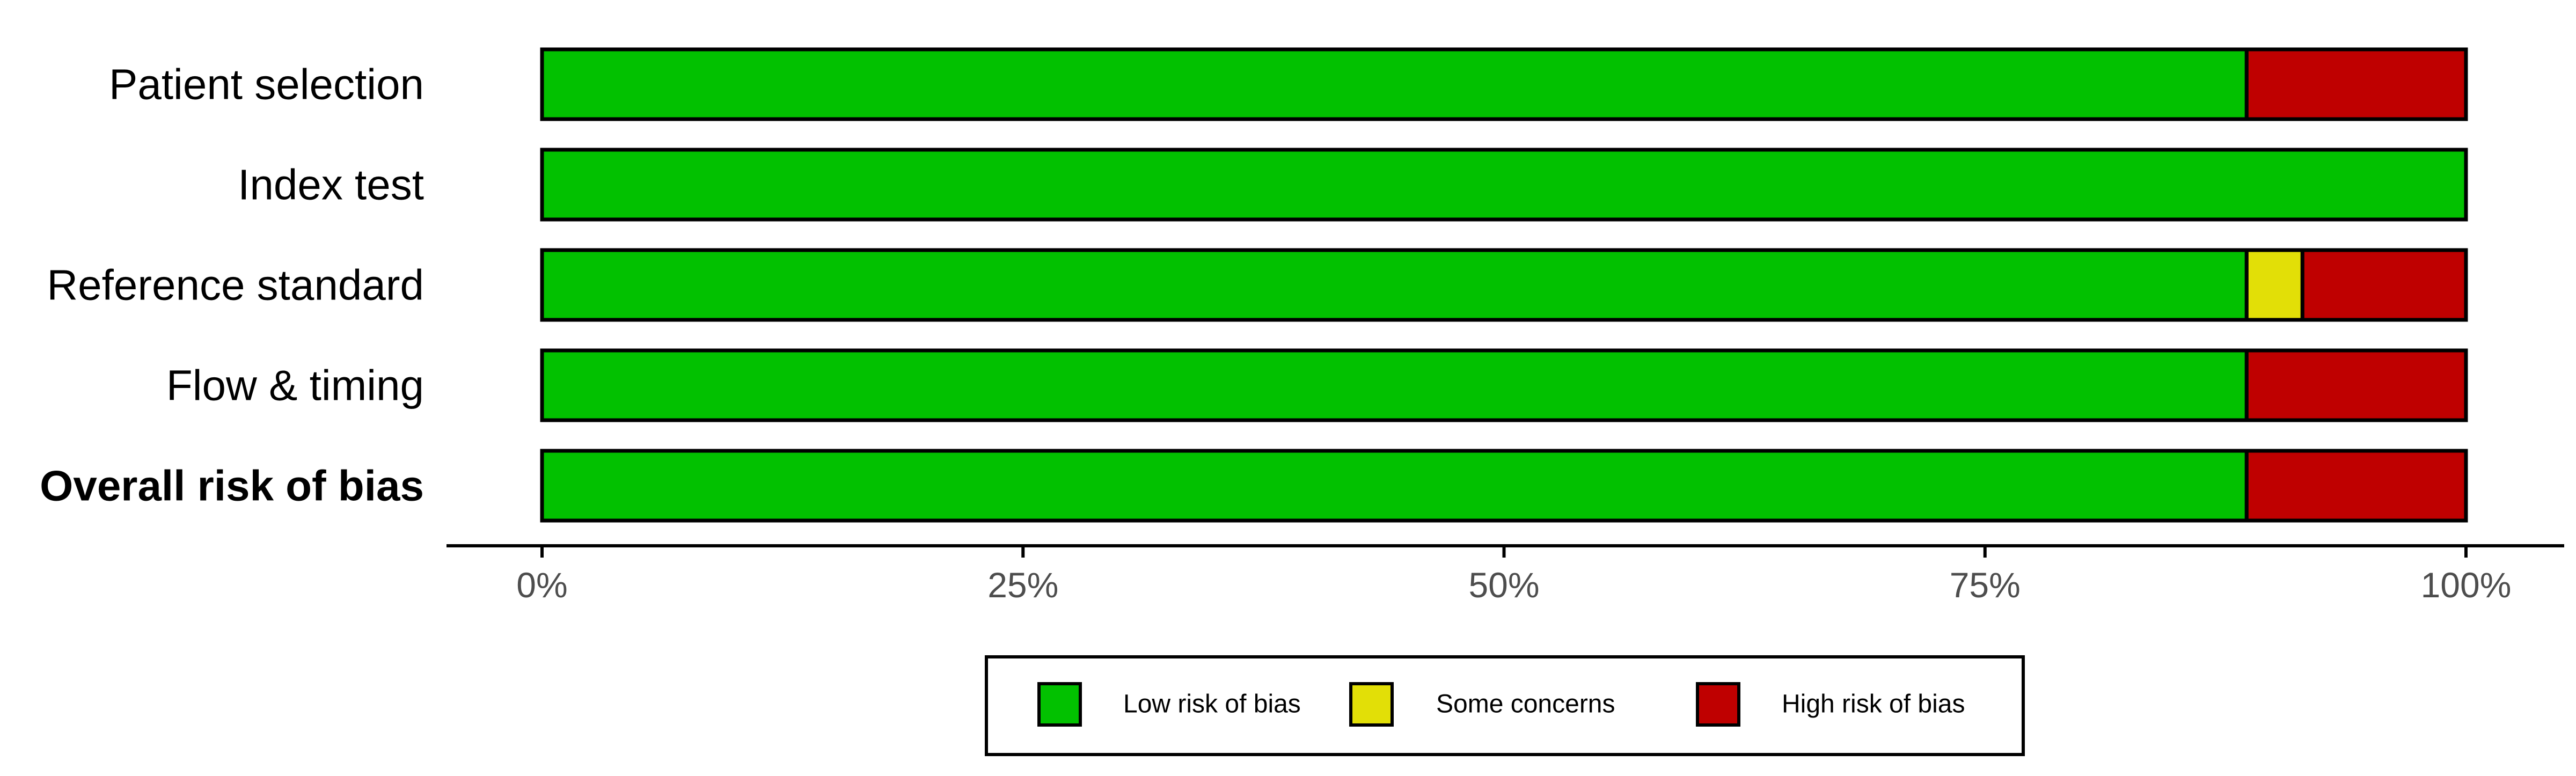  I want to click on x-tick-label-75: 75%, so click(1985, 585).